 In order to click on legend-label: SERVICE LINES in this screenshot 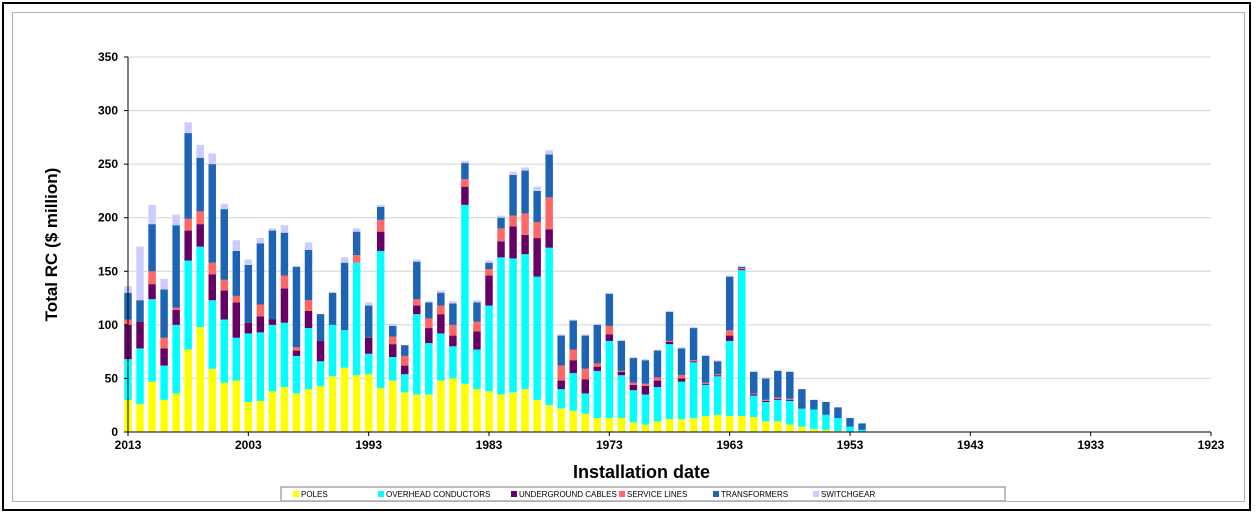, I will do `click(657, 494)`.